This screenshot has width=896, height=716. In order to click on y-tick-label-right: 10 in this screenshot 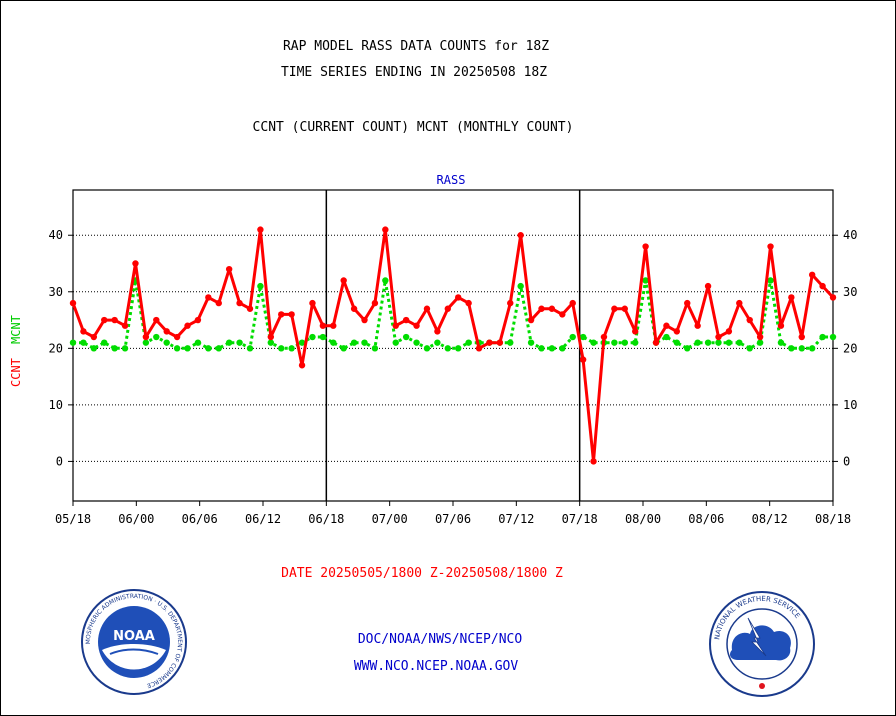, I will do `click(850, 405)`.